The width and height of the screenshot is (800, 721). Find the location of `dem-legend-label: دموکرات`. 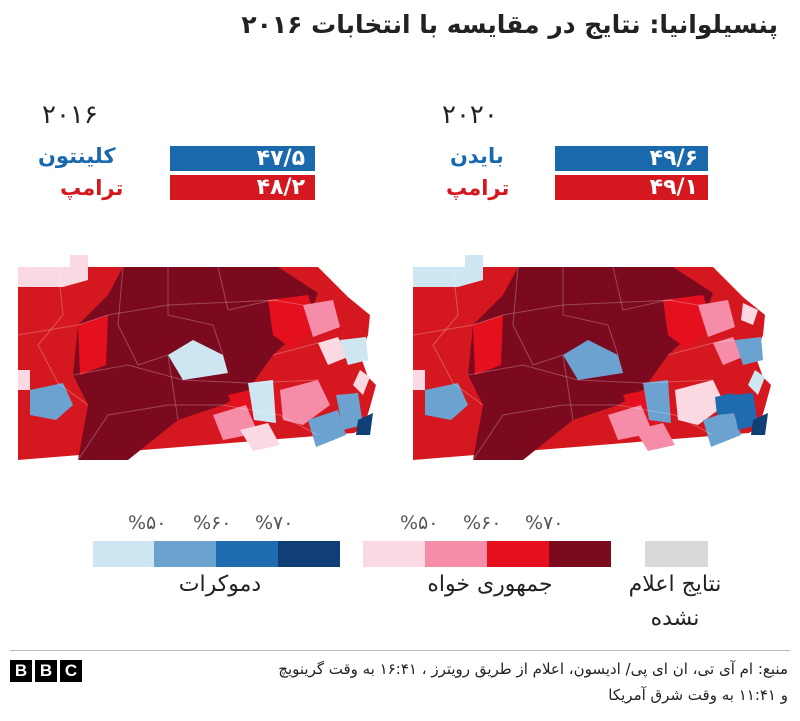

dem-legend-label: دموکرات is located at coordinates (220, 584).